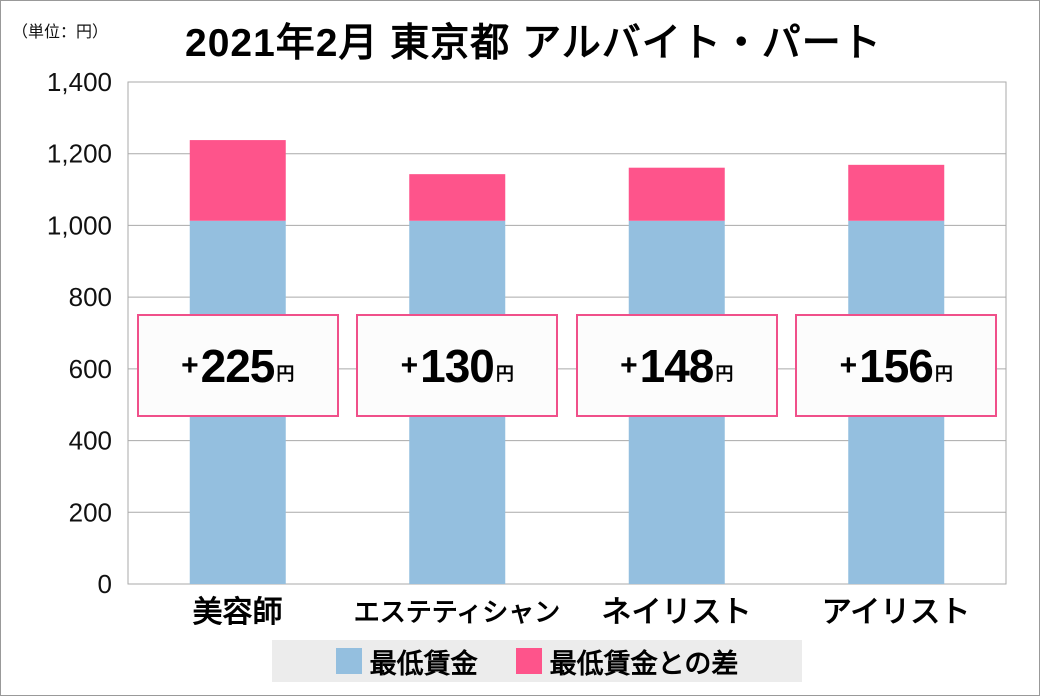 The height and width of the screenshot is (696, 1040). Describe the element at coordinates (423, 663) in the screenshot. I see `legend-label: 最低賃金` at that location.